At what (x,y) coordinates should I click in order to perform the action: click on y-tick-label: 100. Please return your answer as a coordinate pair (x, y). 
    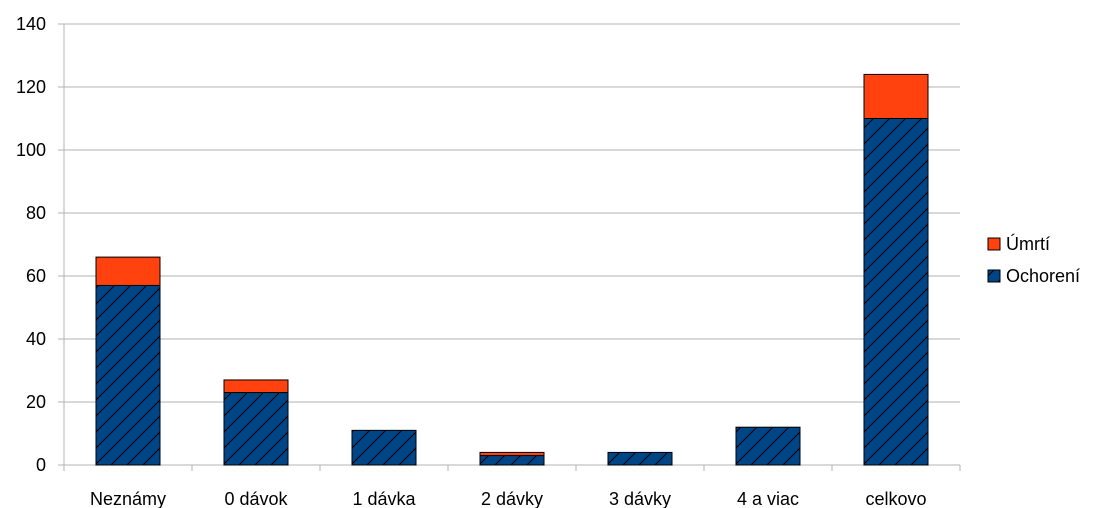
    Looking at the image, I should click on (31, 150).